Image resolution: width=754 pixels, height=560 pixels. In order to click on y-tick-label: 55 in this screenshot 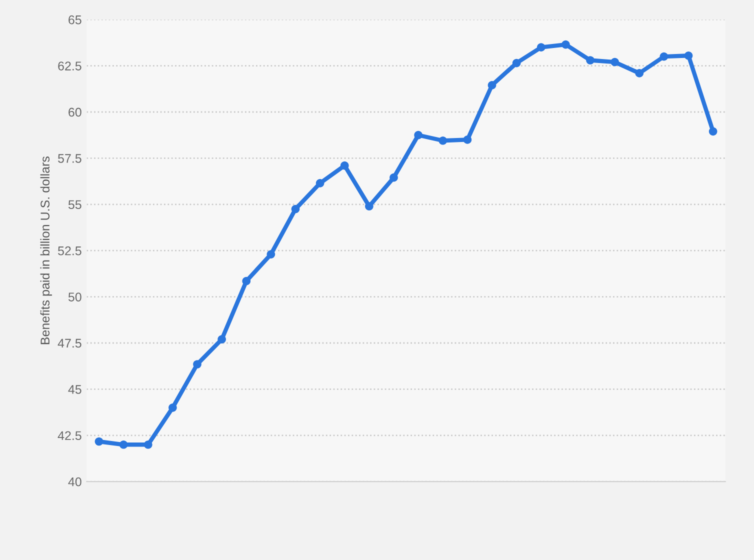, I will do `click(75, 205)`.